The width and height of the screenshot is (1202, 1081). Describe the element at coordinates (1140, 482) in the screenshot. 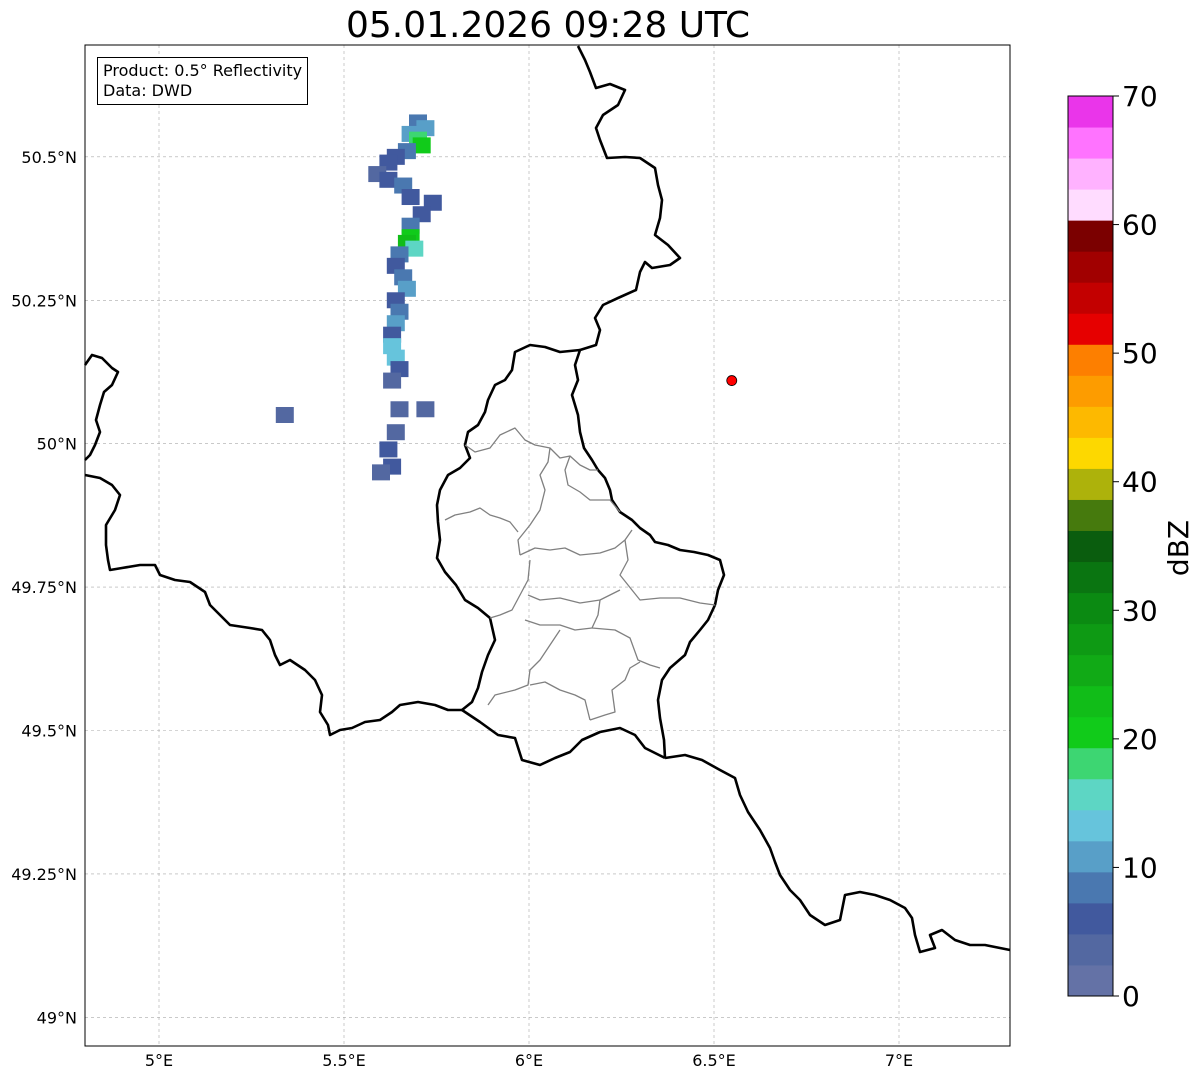

I see `colorbar-tick-label: 40` at that location.